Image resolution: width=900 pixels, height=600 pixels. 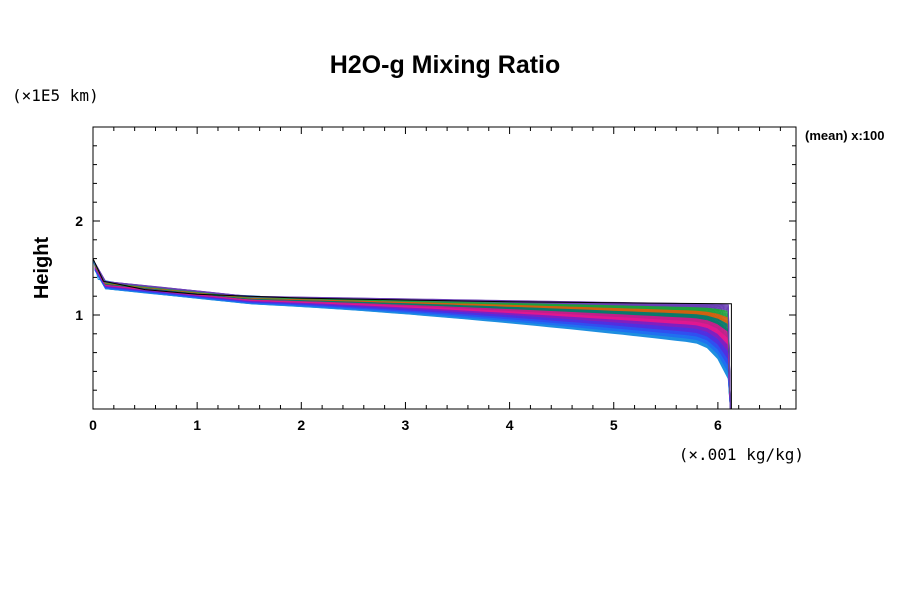 I want to click on x-tick-label: 3, so click(x=406, y=425).